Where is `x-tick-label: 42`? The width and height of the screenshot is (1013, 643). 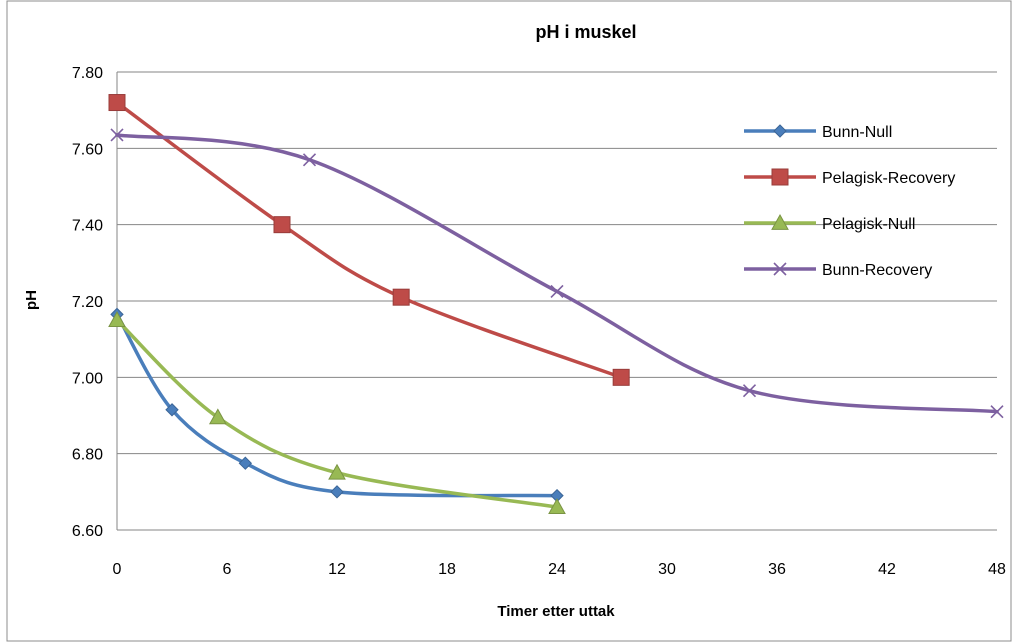 x-tick-label: 42 is located at coordinates (887, 569).